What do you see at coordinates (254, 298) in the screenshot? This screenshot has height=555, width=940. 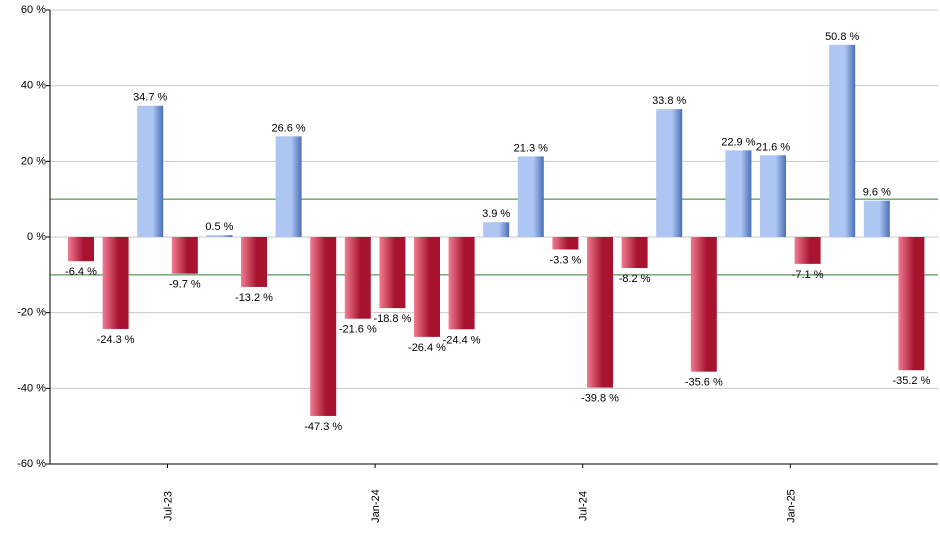 I see `bar-value-label: -13.2 %` at bounding box center [254, 298].